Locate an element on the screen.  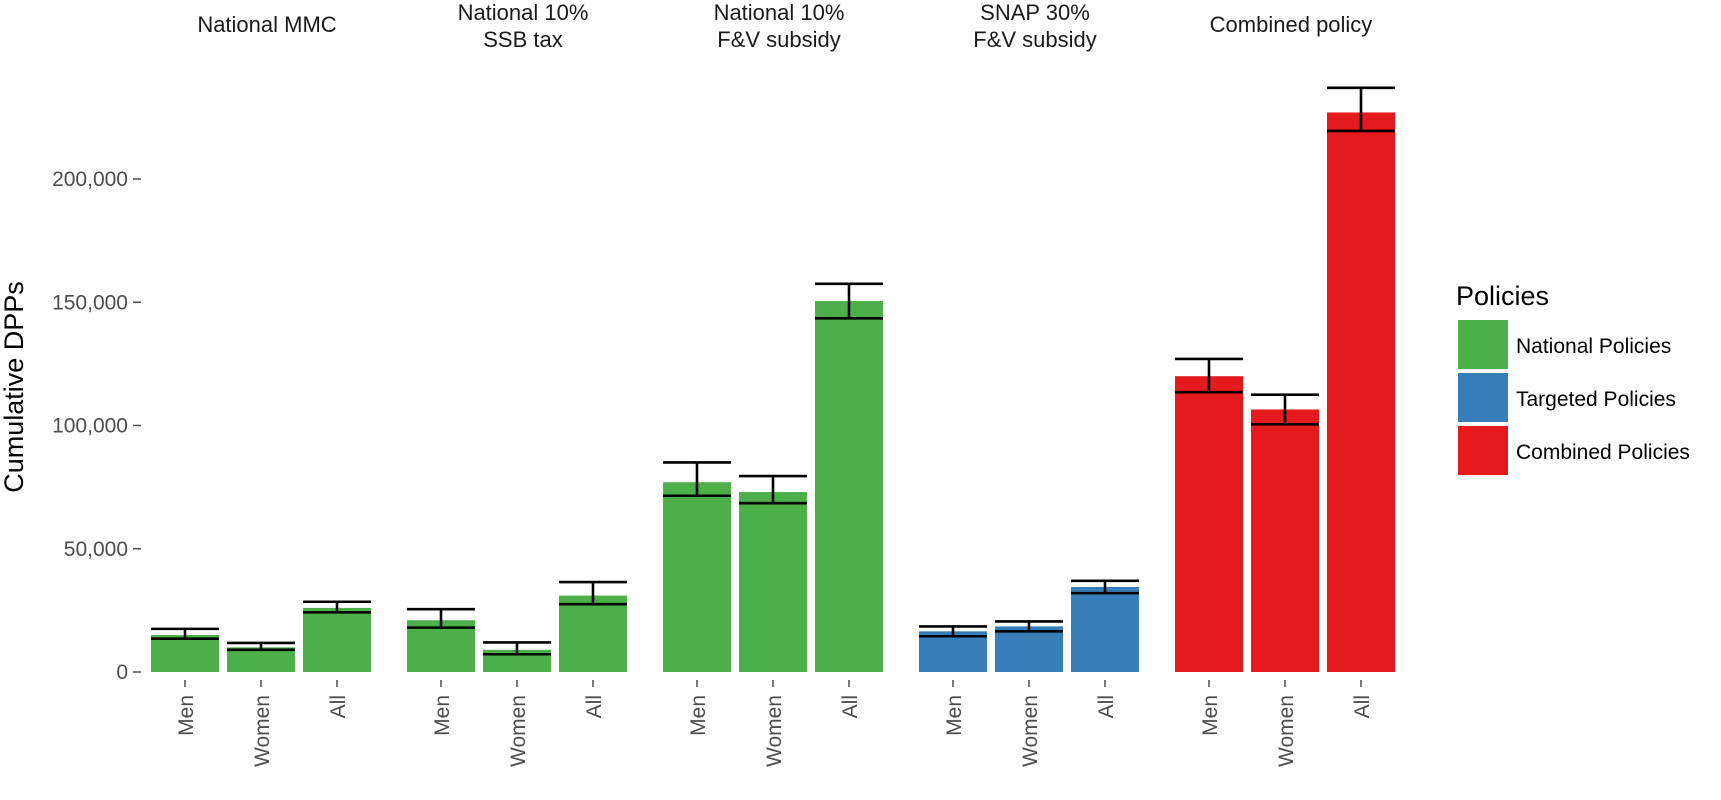
legend-entry: Combined Policies is located at coordinates (1574, 450).